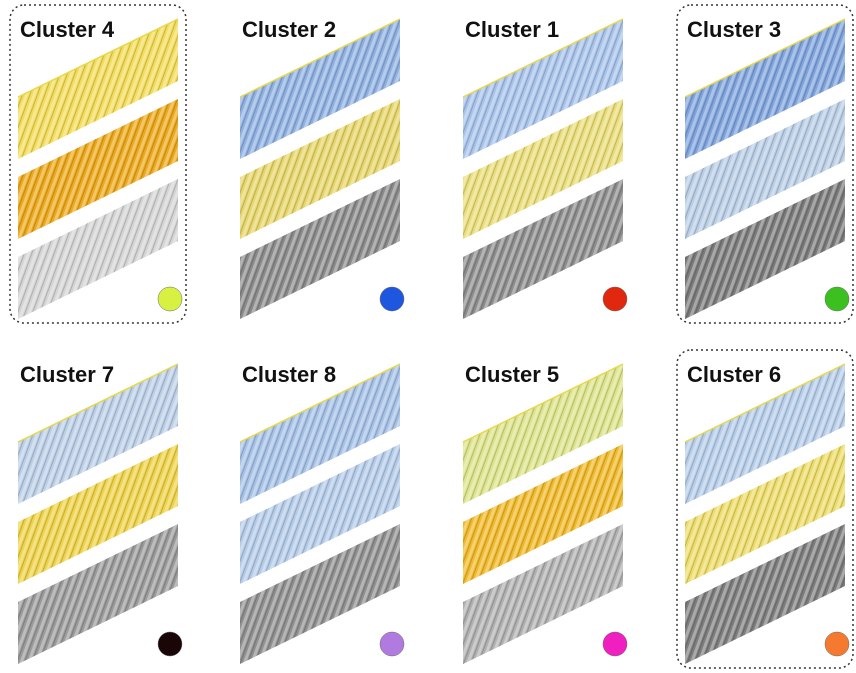  Describe the element at coordinates (67, 29) in the screenshot. I see `panel-title: Cluster 4` at that location.